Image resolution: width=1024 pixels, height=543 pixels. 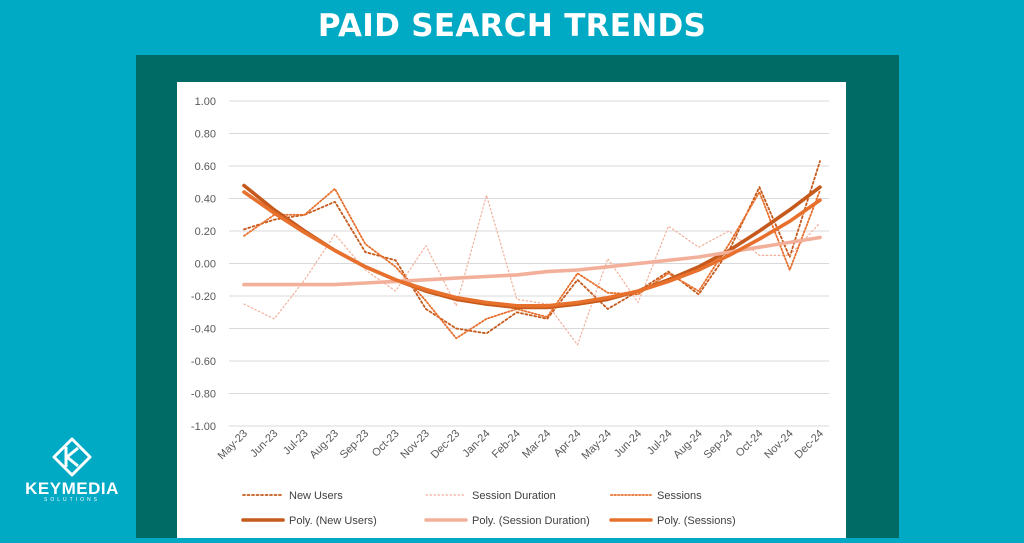 I want to click on x-tick-label: Sep-23, so click(x=355, y=445).